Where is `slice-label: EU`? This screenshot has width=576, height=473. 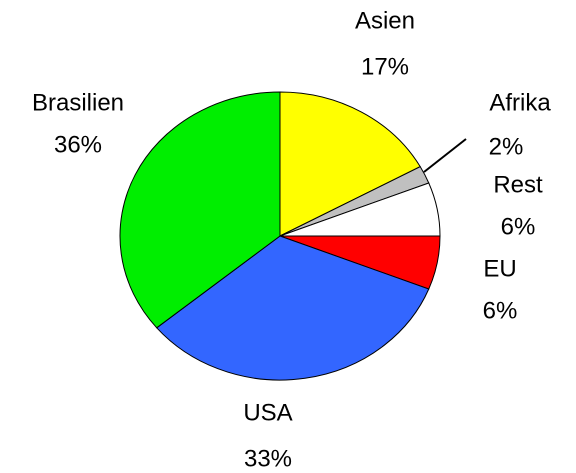
slice-label: EU is located at coordinates (499, 268).